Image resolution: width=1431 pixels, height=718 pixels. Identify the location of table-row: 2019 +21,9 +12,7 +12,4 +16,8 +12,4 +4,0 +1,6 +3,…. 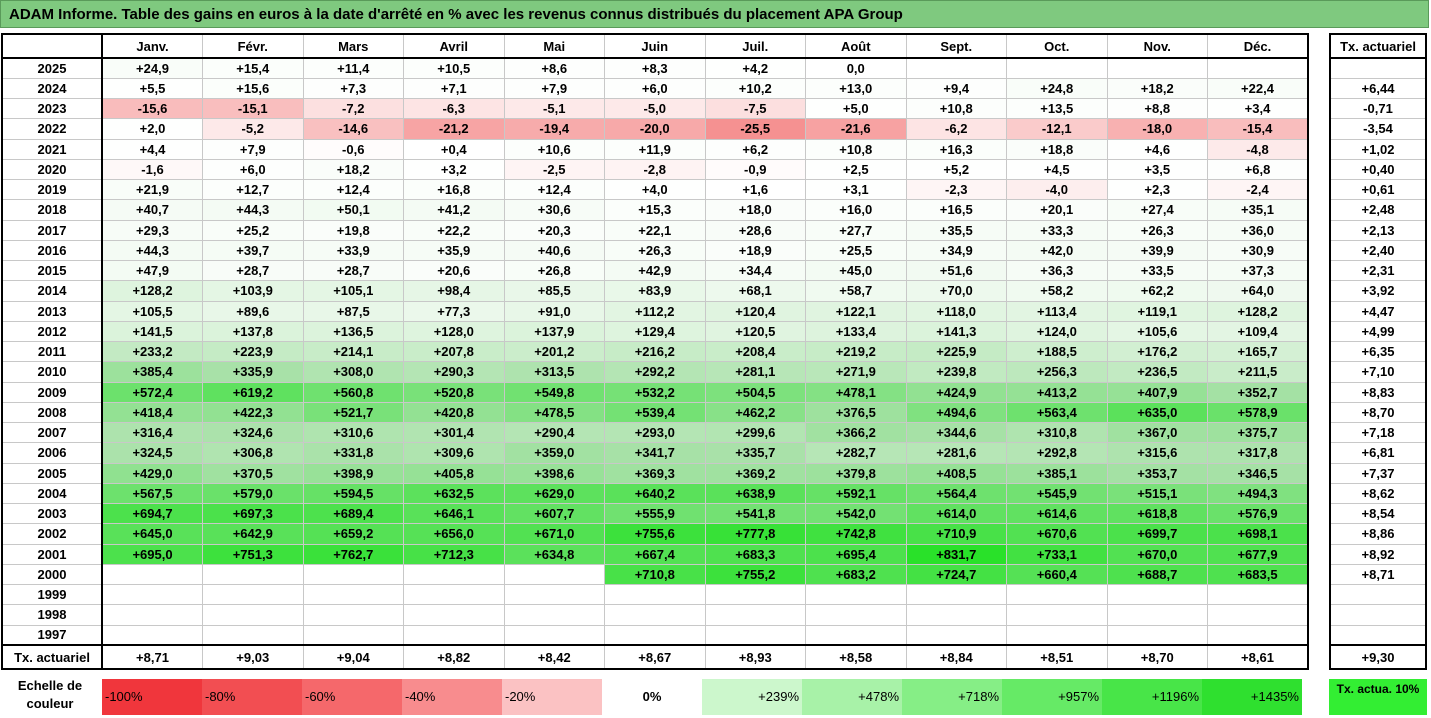
(655, 189).